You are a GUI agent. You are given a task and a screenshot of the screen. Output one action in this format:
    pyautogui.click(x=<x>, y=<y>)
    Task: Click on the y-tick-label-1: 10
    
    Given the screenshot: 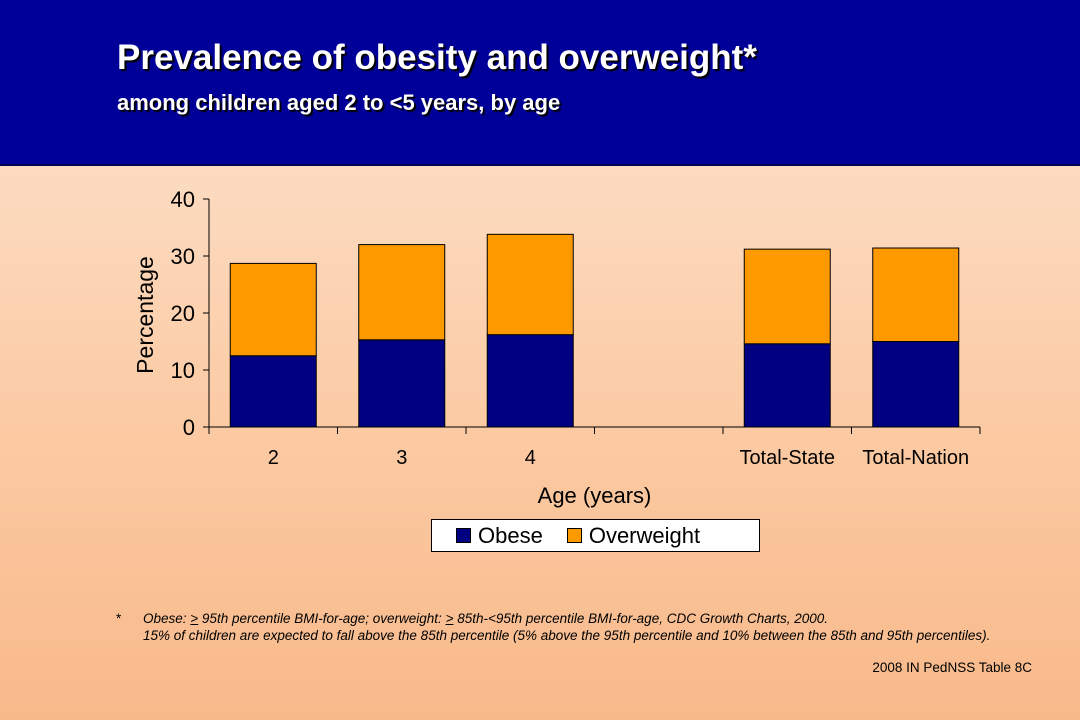 What is the action you would take?
    pyautogui.click(x=183, y=370)
    